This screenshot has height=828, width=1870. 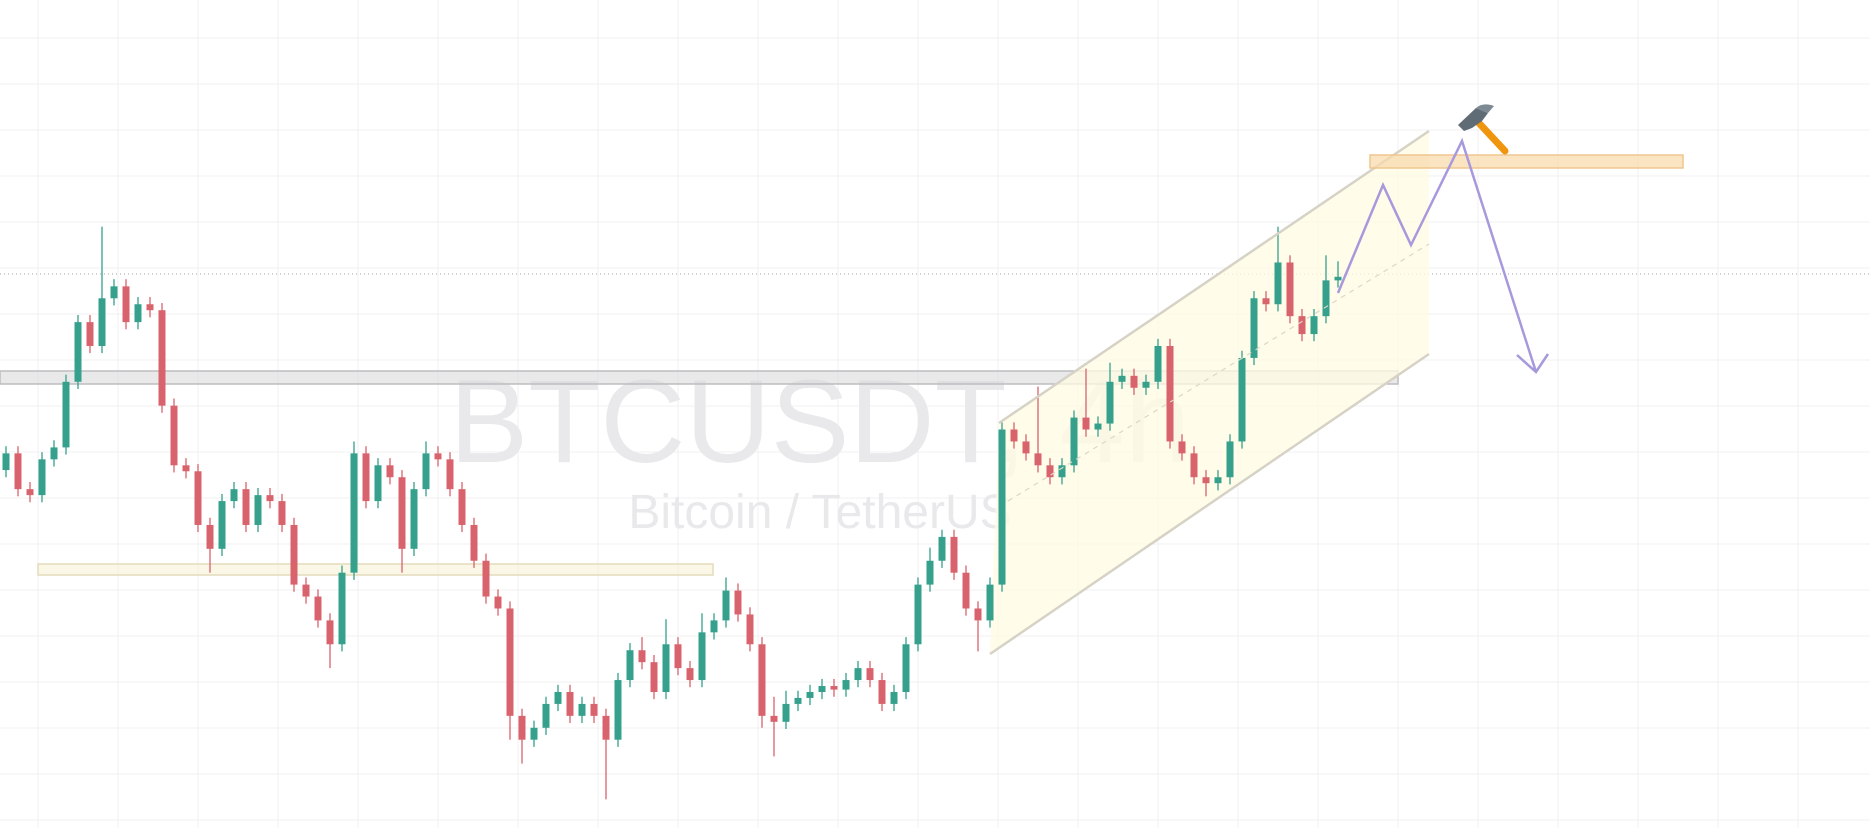 I want to click on projection-arrowhead, so click(x=1533, y=363).